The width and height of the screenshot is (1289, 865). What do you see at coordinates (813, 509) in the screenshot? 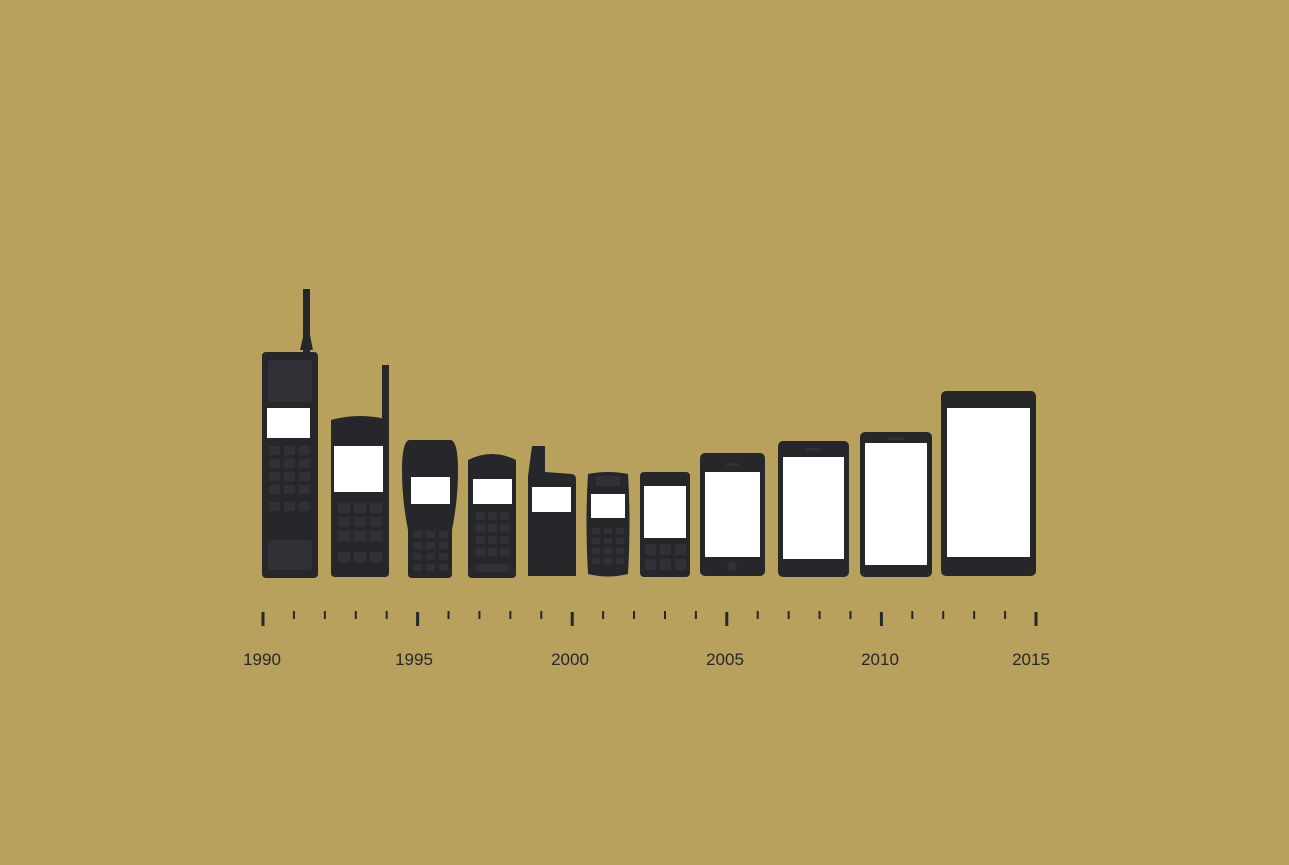
I see `touchscreen-phone-icon` at bounding box center [813, 509].